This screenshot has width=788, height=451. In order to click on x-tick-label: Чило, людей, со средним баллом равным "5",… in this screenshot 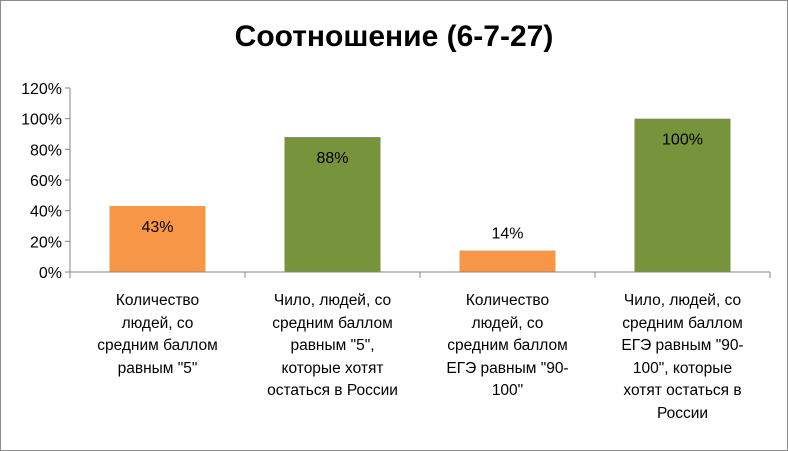, I will do `click(333, 346)`.